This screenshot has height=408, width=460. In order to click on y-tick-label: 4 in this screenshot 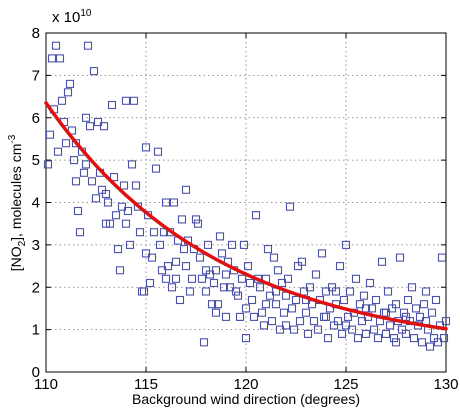, I will do `click(36, 203)`.